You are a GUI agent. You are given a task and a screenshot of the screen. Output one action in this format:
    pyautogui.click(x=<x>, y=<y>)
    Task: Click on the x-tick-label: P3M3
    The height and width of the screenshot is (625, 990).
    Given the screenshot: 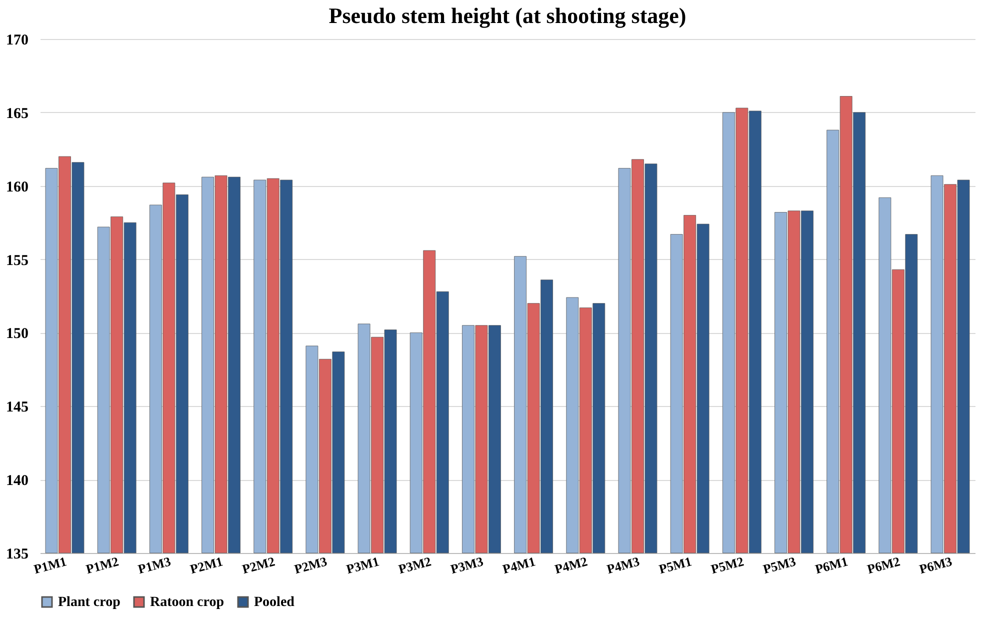 What is the action you would take?
    pyautogui.click(x=467, y=565)
    